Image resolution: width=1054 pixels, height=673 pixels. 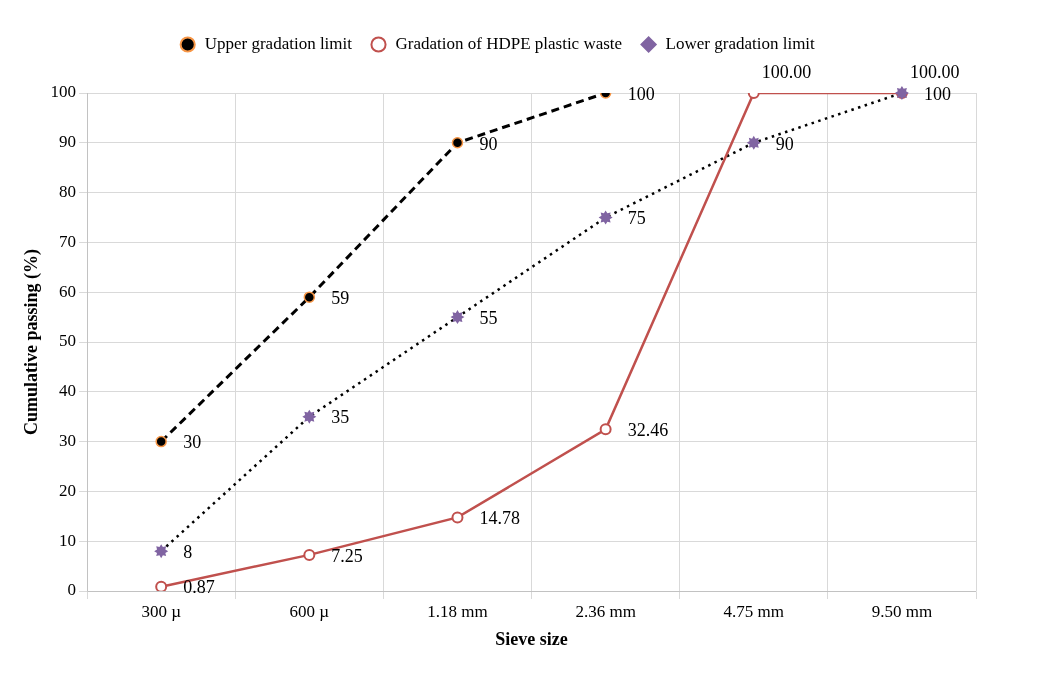 I want to click on data-label: 7.25, so click(x=347, y=555).